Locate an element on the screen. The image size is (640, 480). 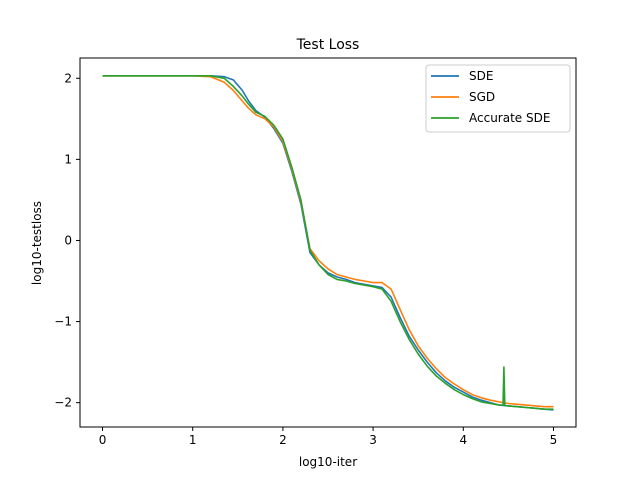
x-tick-label: 2 is located at coordinates (283, 440).